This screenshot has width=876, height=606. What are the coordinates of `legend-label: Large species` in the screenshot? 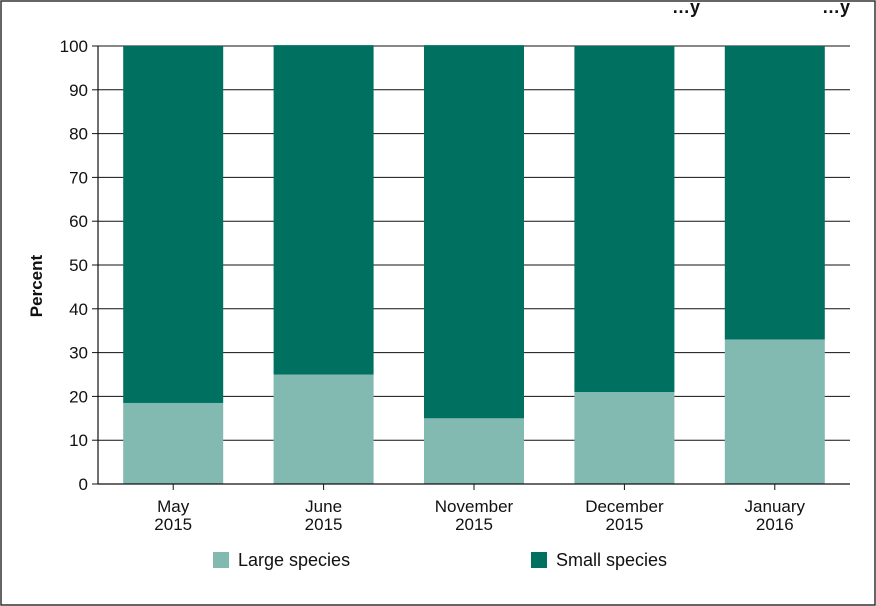 It's located at (294, 560).